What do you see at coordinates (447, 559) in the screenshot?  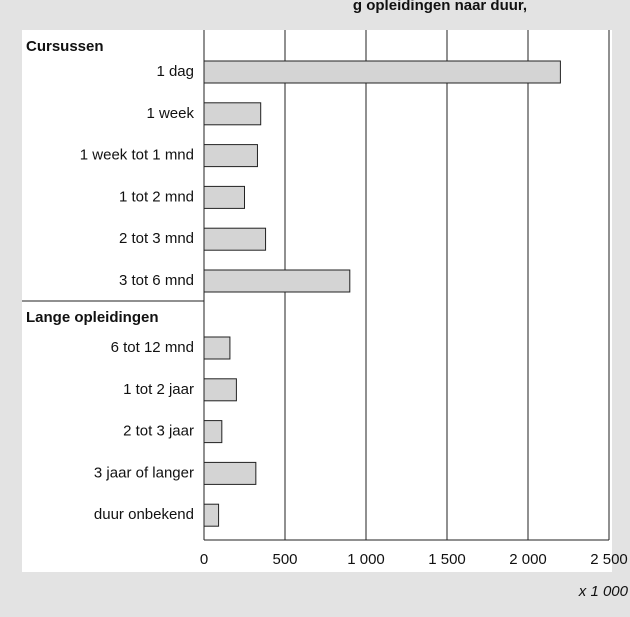 I see `x-tick-label: 1 500` at bounding box center [447, 559].